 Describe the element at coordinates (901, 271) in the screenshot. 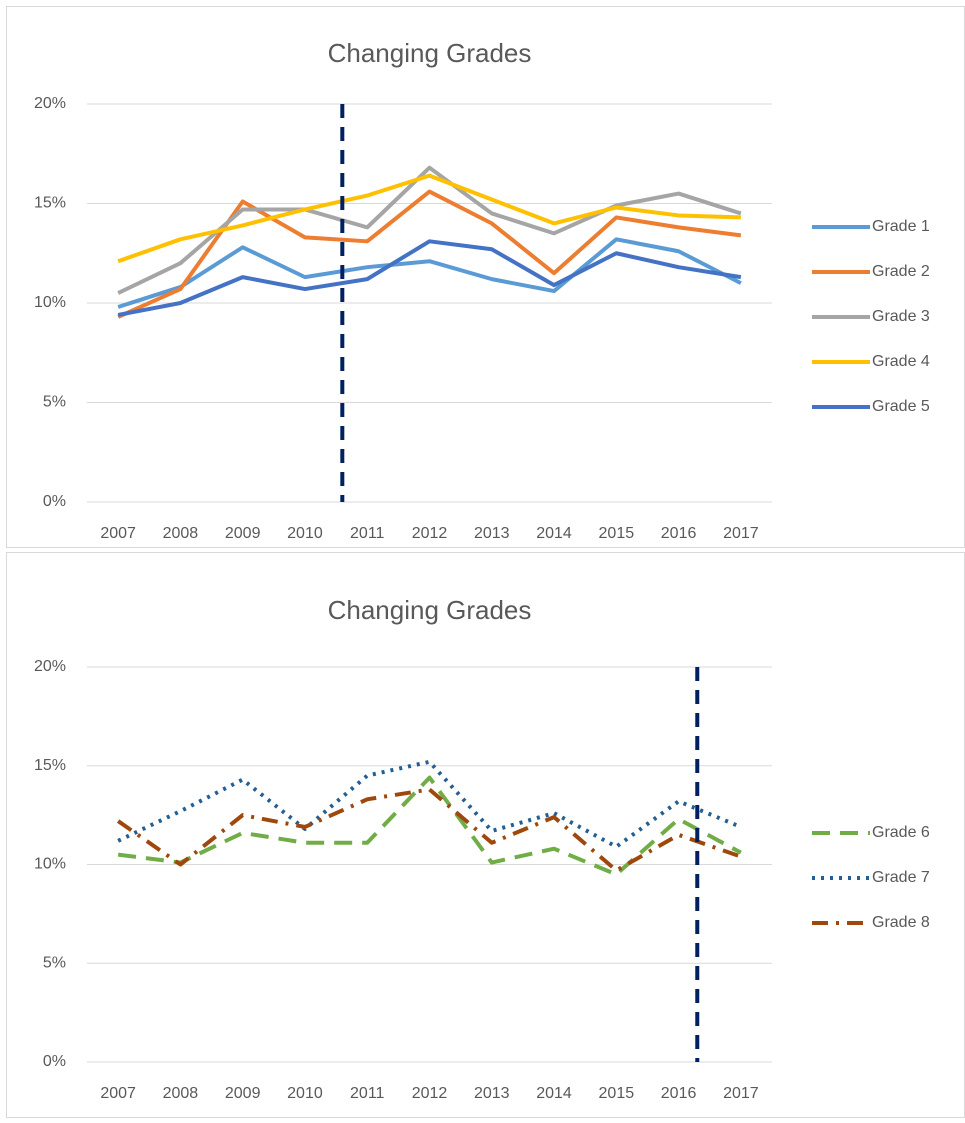

I see `legend-label: Grade 2` at that location.